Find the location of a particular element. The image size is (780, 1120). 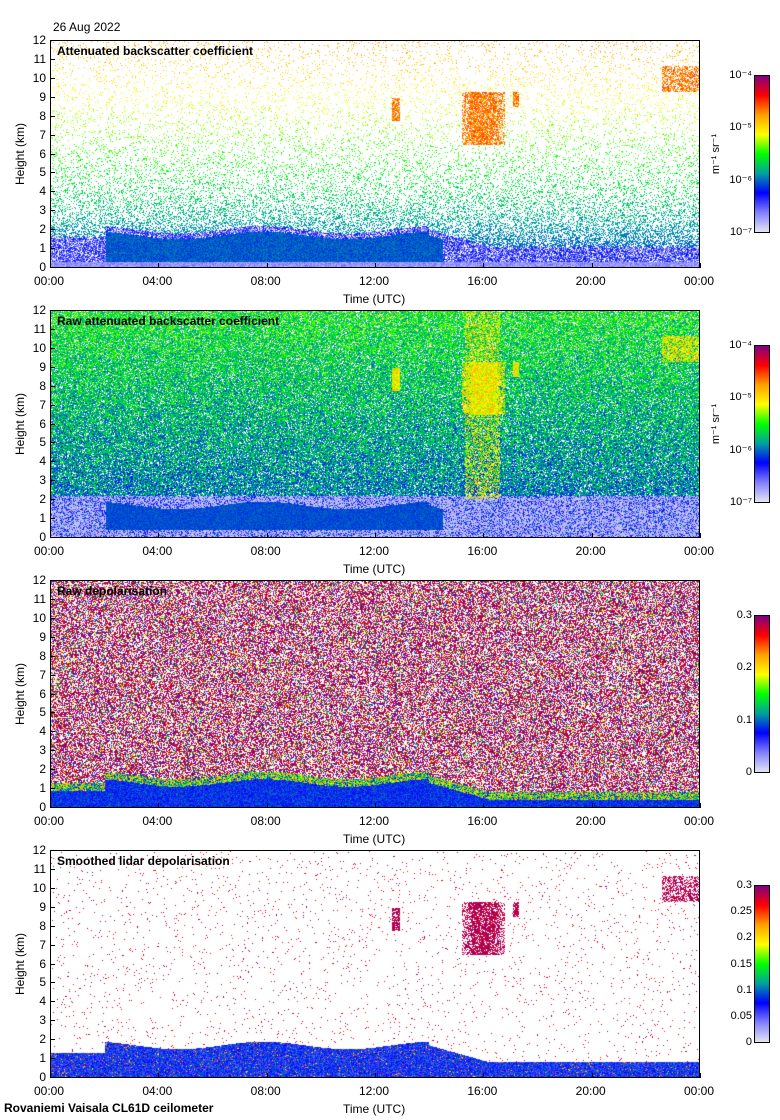

y-tick-label: 1 is located at coordinates (42, 518).